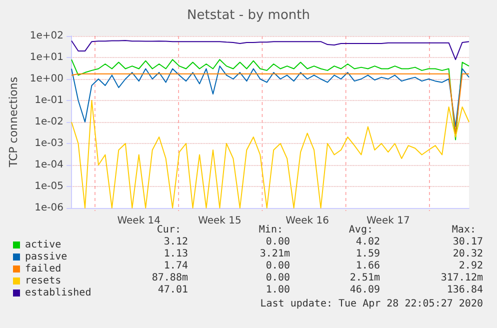 This screenshot has width=497, height=328. I want to click on x-tick-label: Week 17, so click(388, 221).